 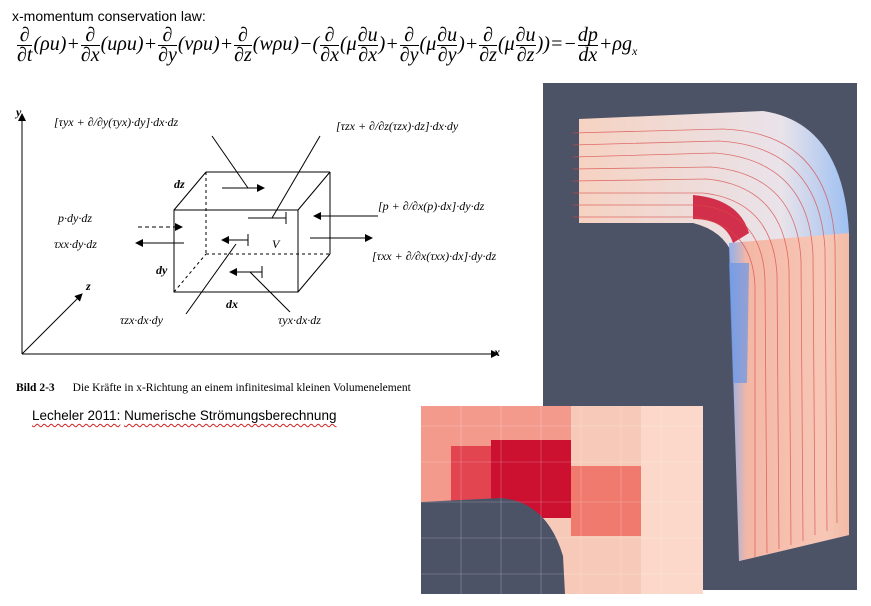 What do you see at coordinates (434, 256) in the screenshot?
I see `right-shear-force: [τxx + ∂/∂x(τxx)·dx]·dy·dz` at bounding box center [434, 256].